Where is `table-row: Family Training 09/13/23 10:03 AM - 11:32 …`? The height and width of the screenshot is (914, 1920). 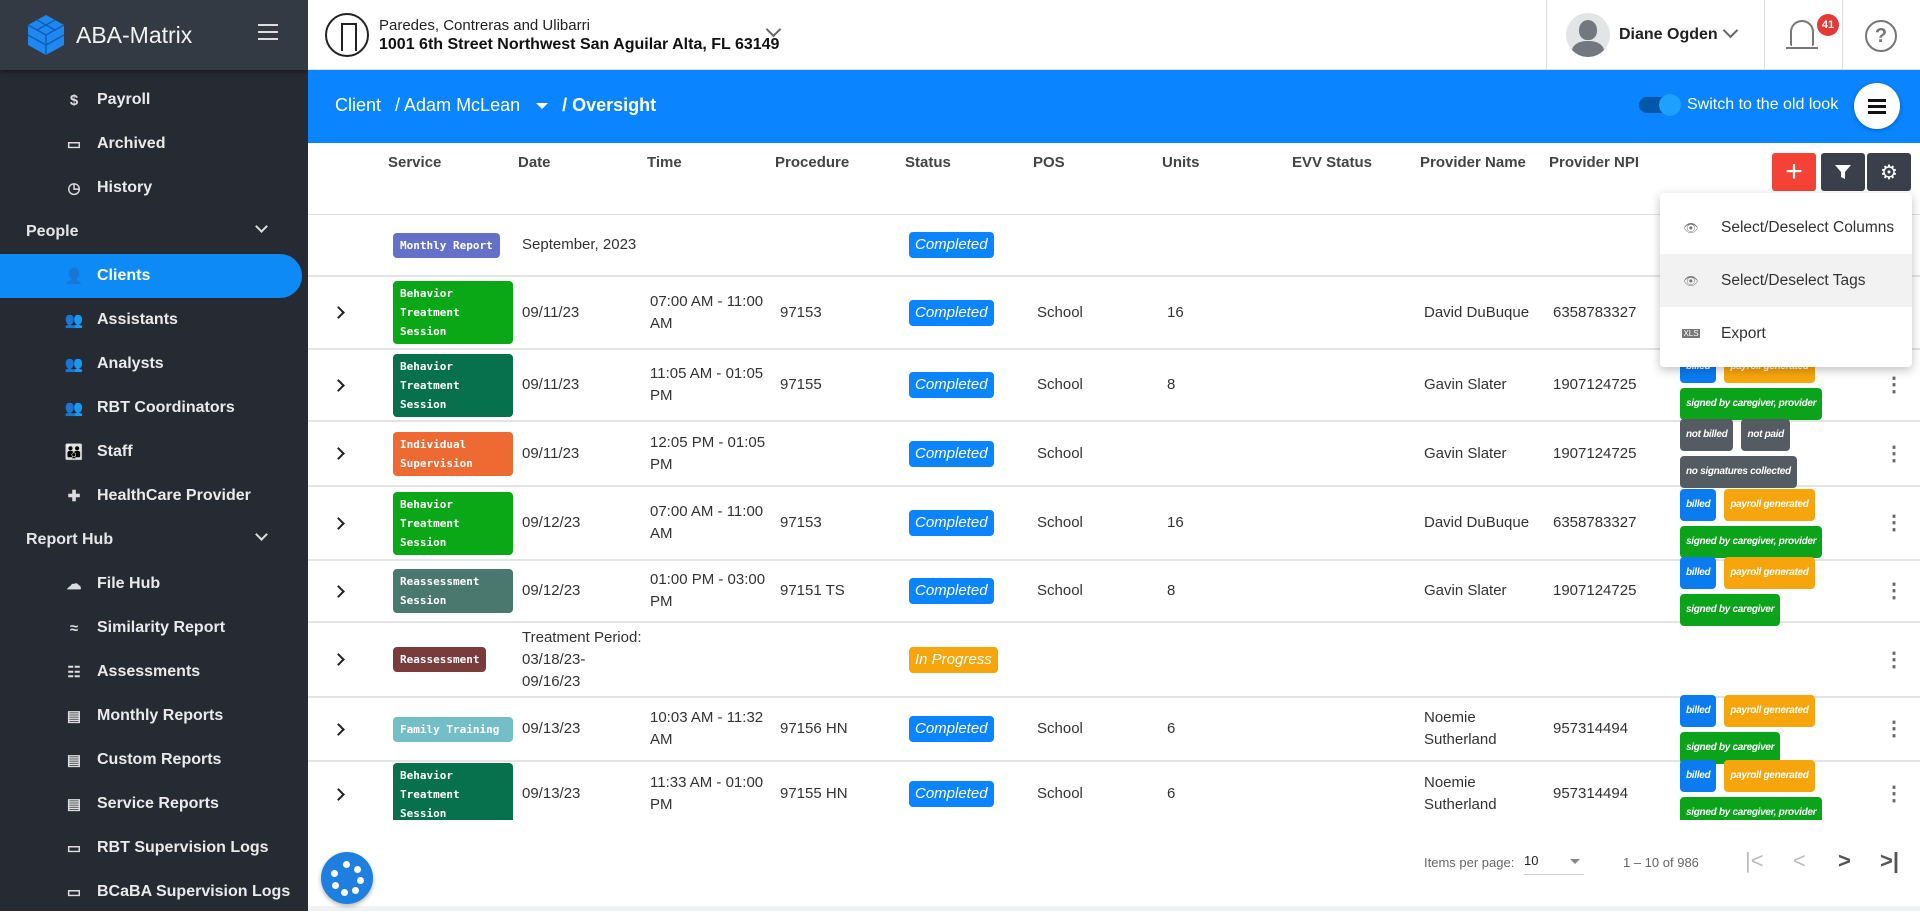
table-row: Family Training 09/13/23 10:03 AM - 11:32 … is located at coordinates (1114, 729).